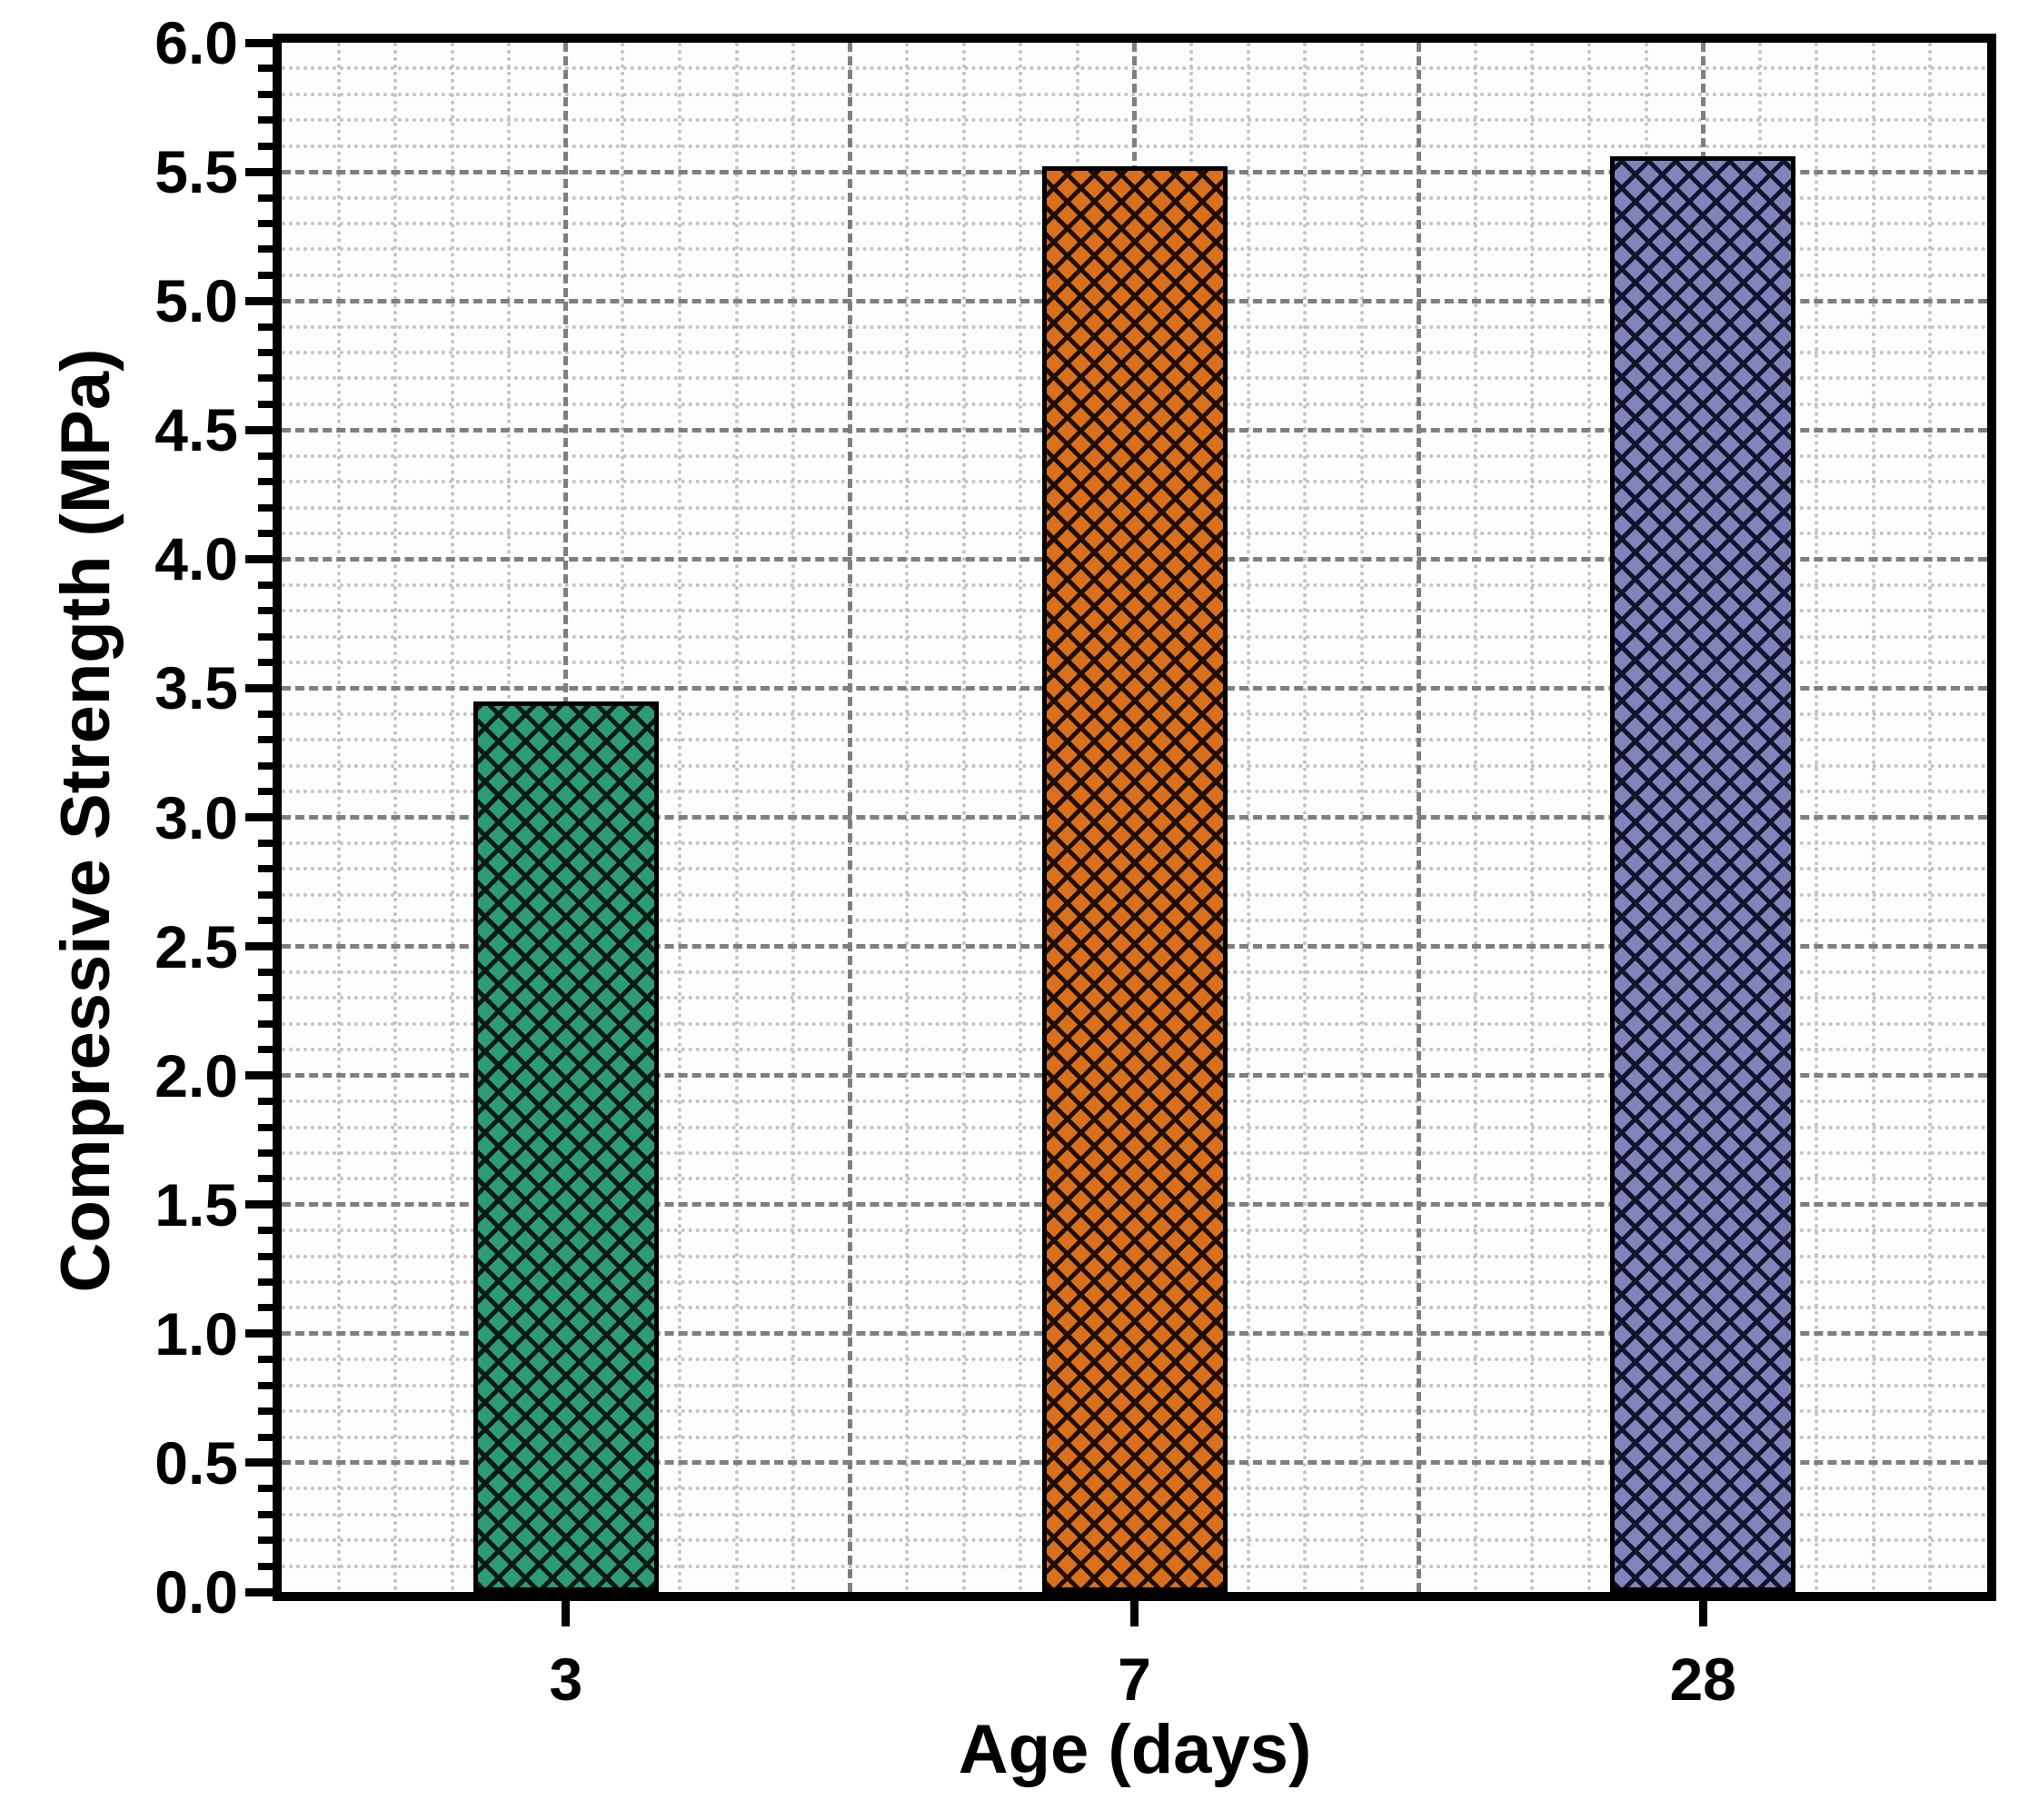 The image size is (2019, 1820). What do you see at coordinates (196, 301) in the screenshot?
I see `y-tick-label: 5.0` at bounding box center [196, 301].